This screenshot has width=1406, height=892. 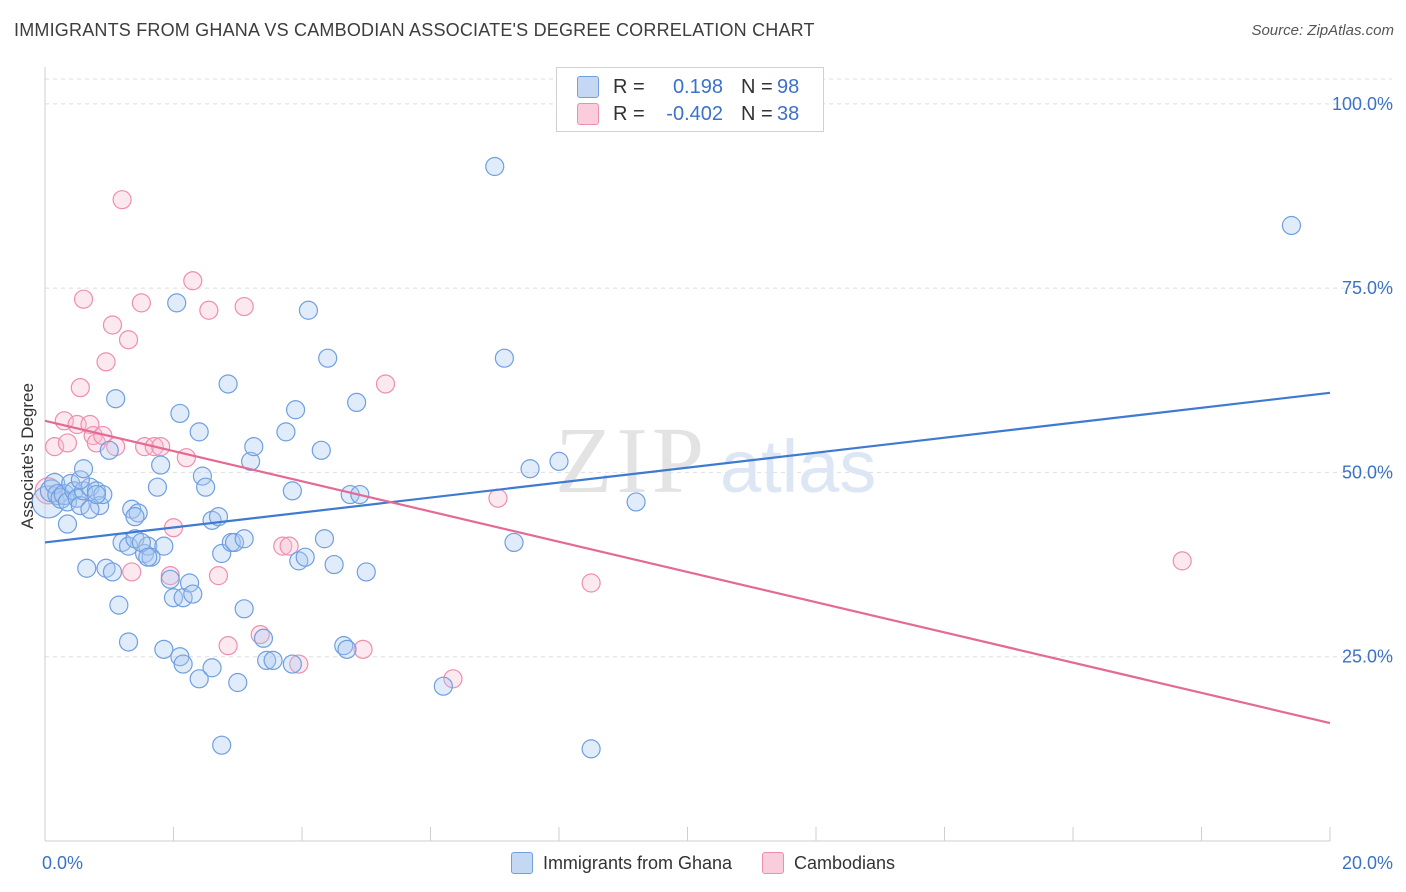 I want to click on cambodians-legend-swatch, so click(x=773, y=863).